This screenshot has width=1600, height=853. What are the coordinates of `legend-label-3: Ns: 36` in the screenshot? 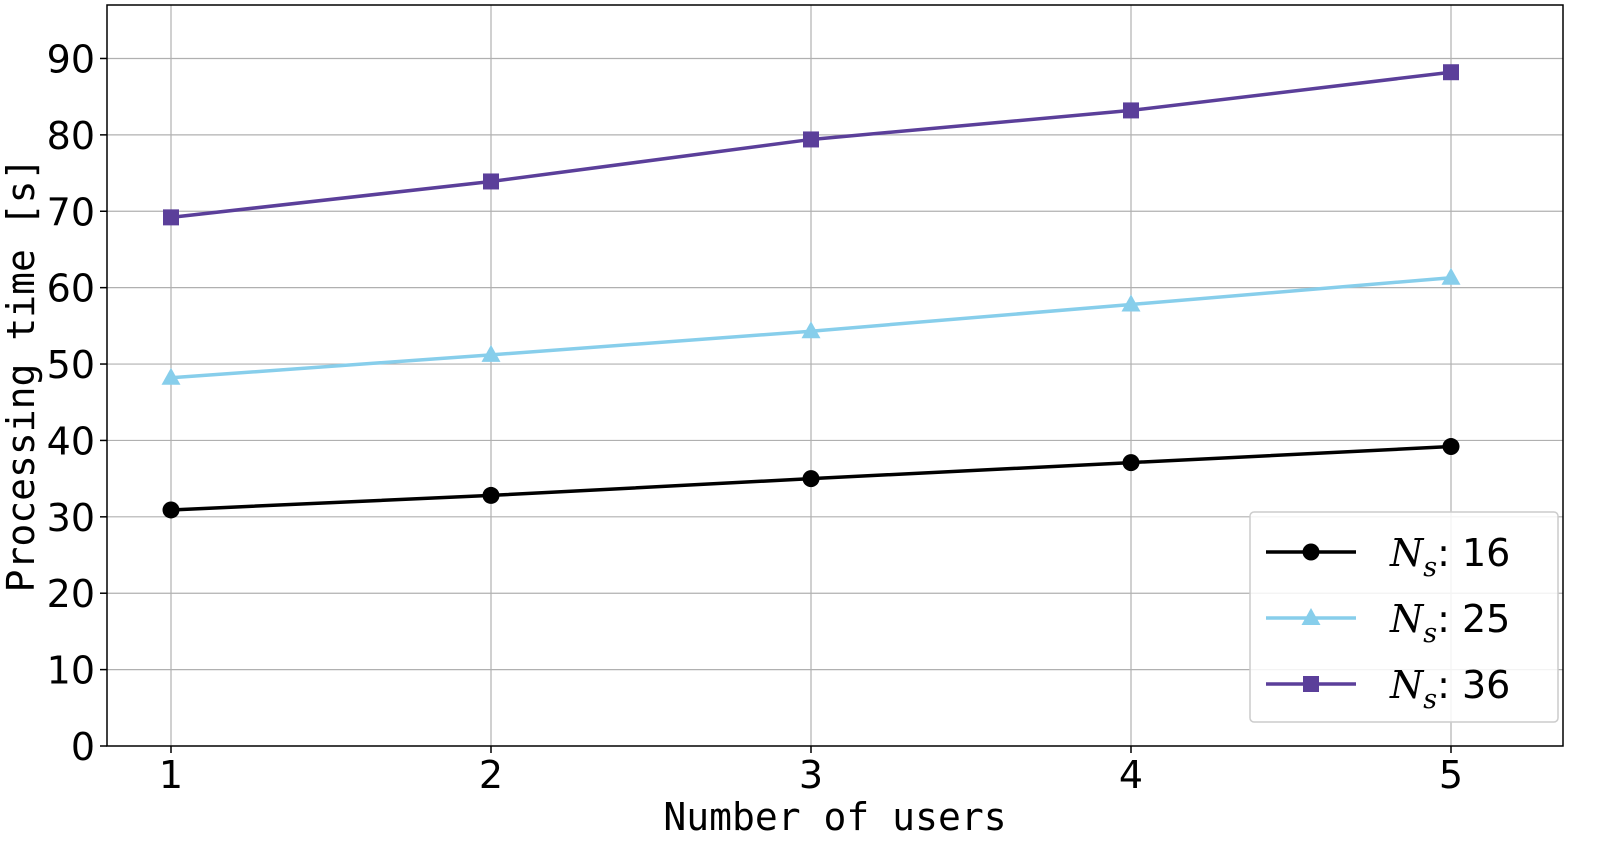 It's located at (1449, 689).